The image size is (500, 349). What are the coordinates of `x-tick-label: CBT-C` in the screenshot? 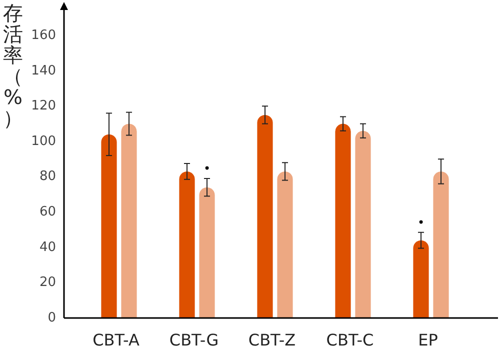 It's located at (350, 339).